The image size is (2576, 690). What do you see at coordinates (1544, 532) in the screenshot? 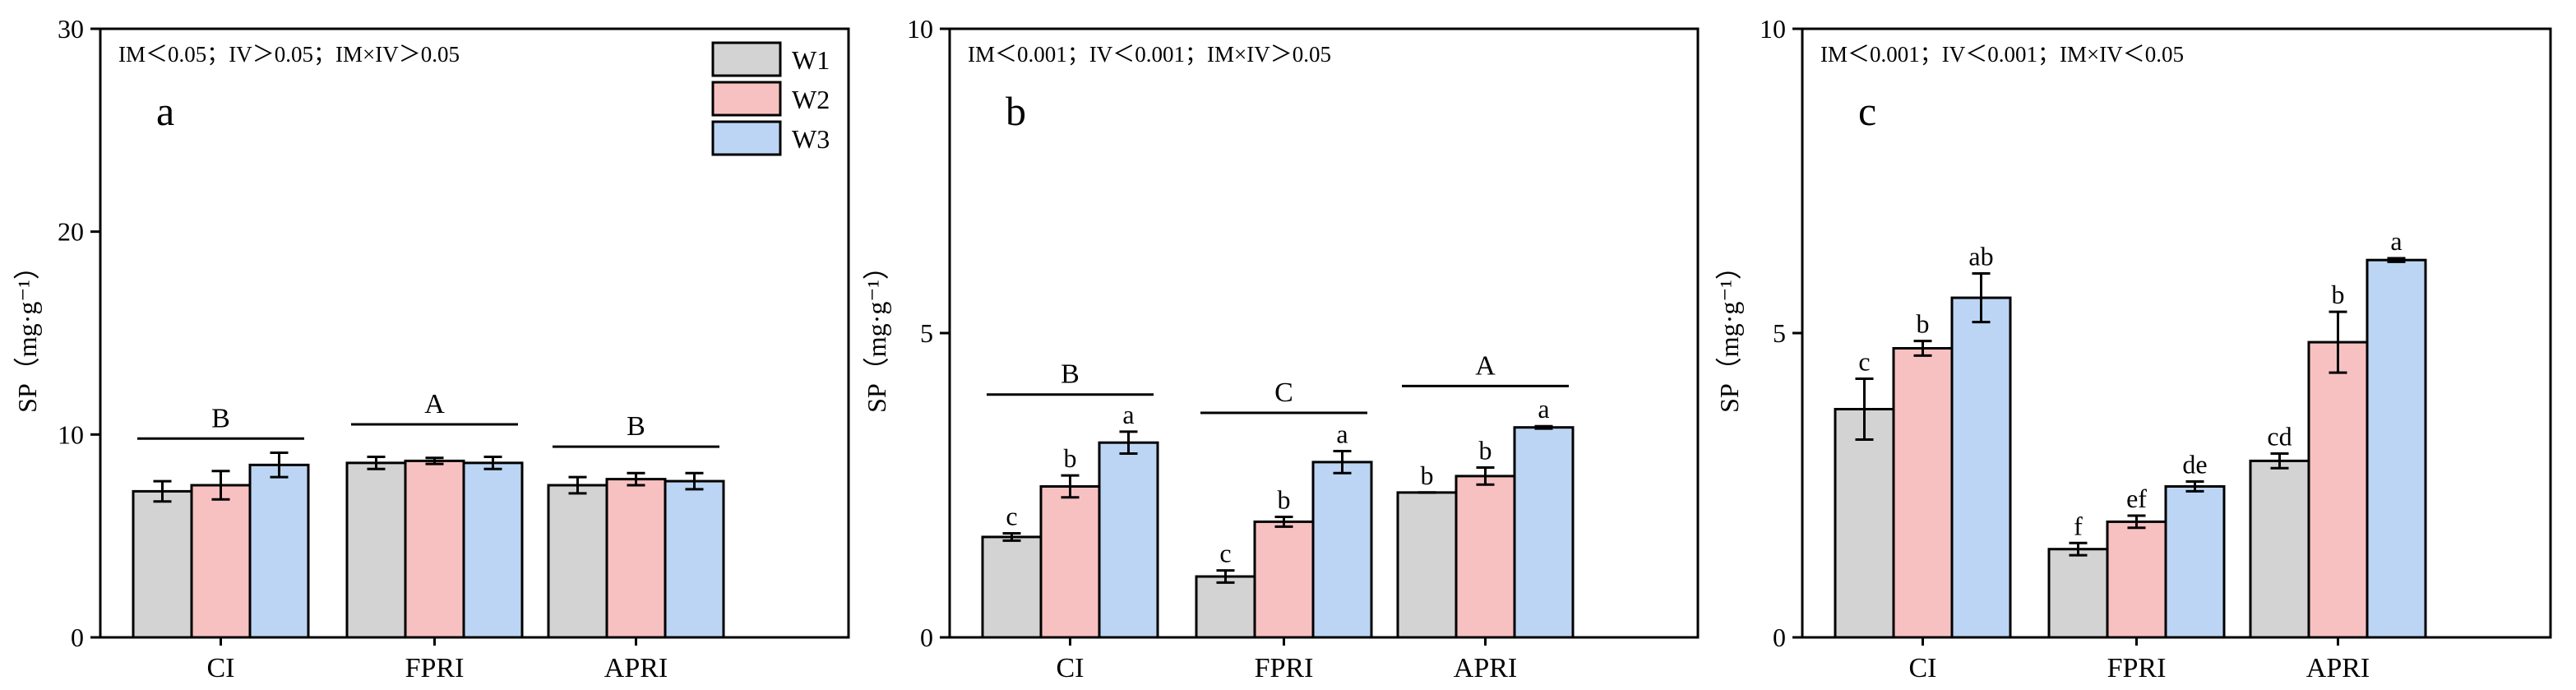
I see `bar-b-apri-w3` at bounding box center [1544, 532].